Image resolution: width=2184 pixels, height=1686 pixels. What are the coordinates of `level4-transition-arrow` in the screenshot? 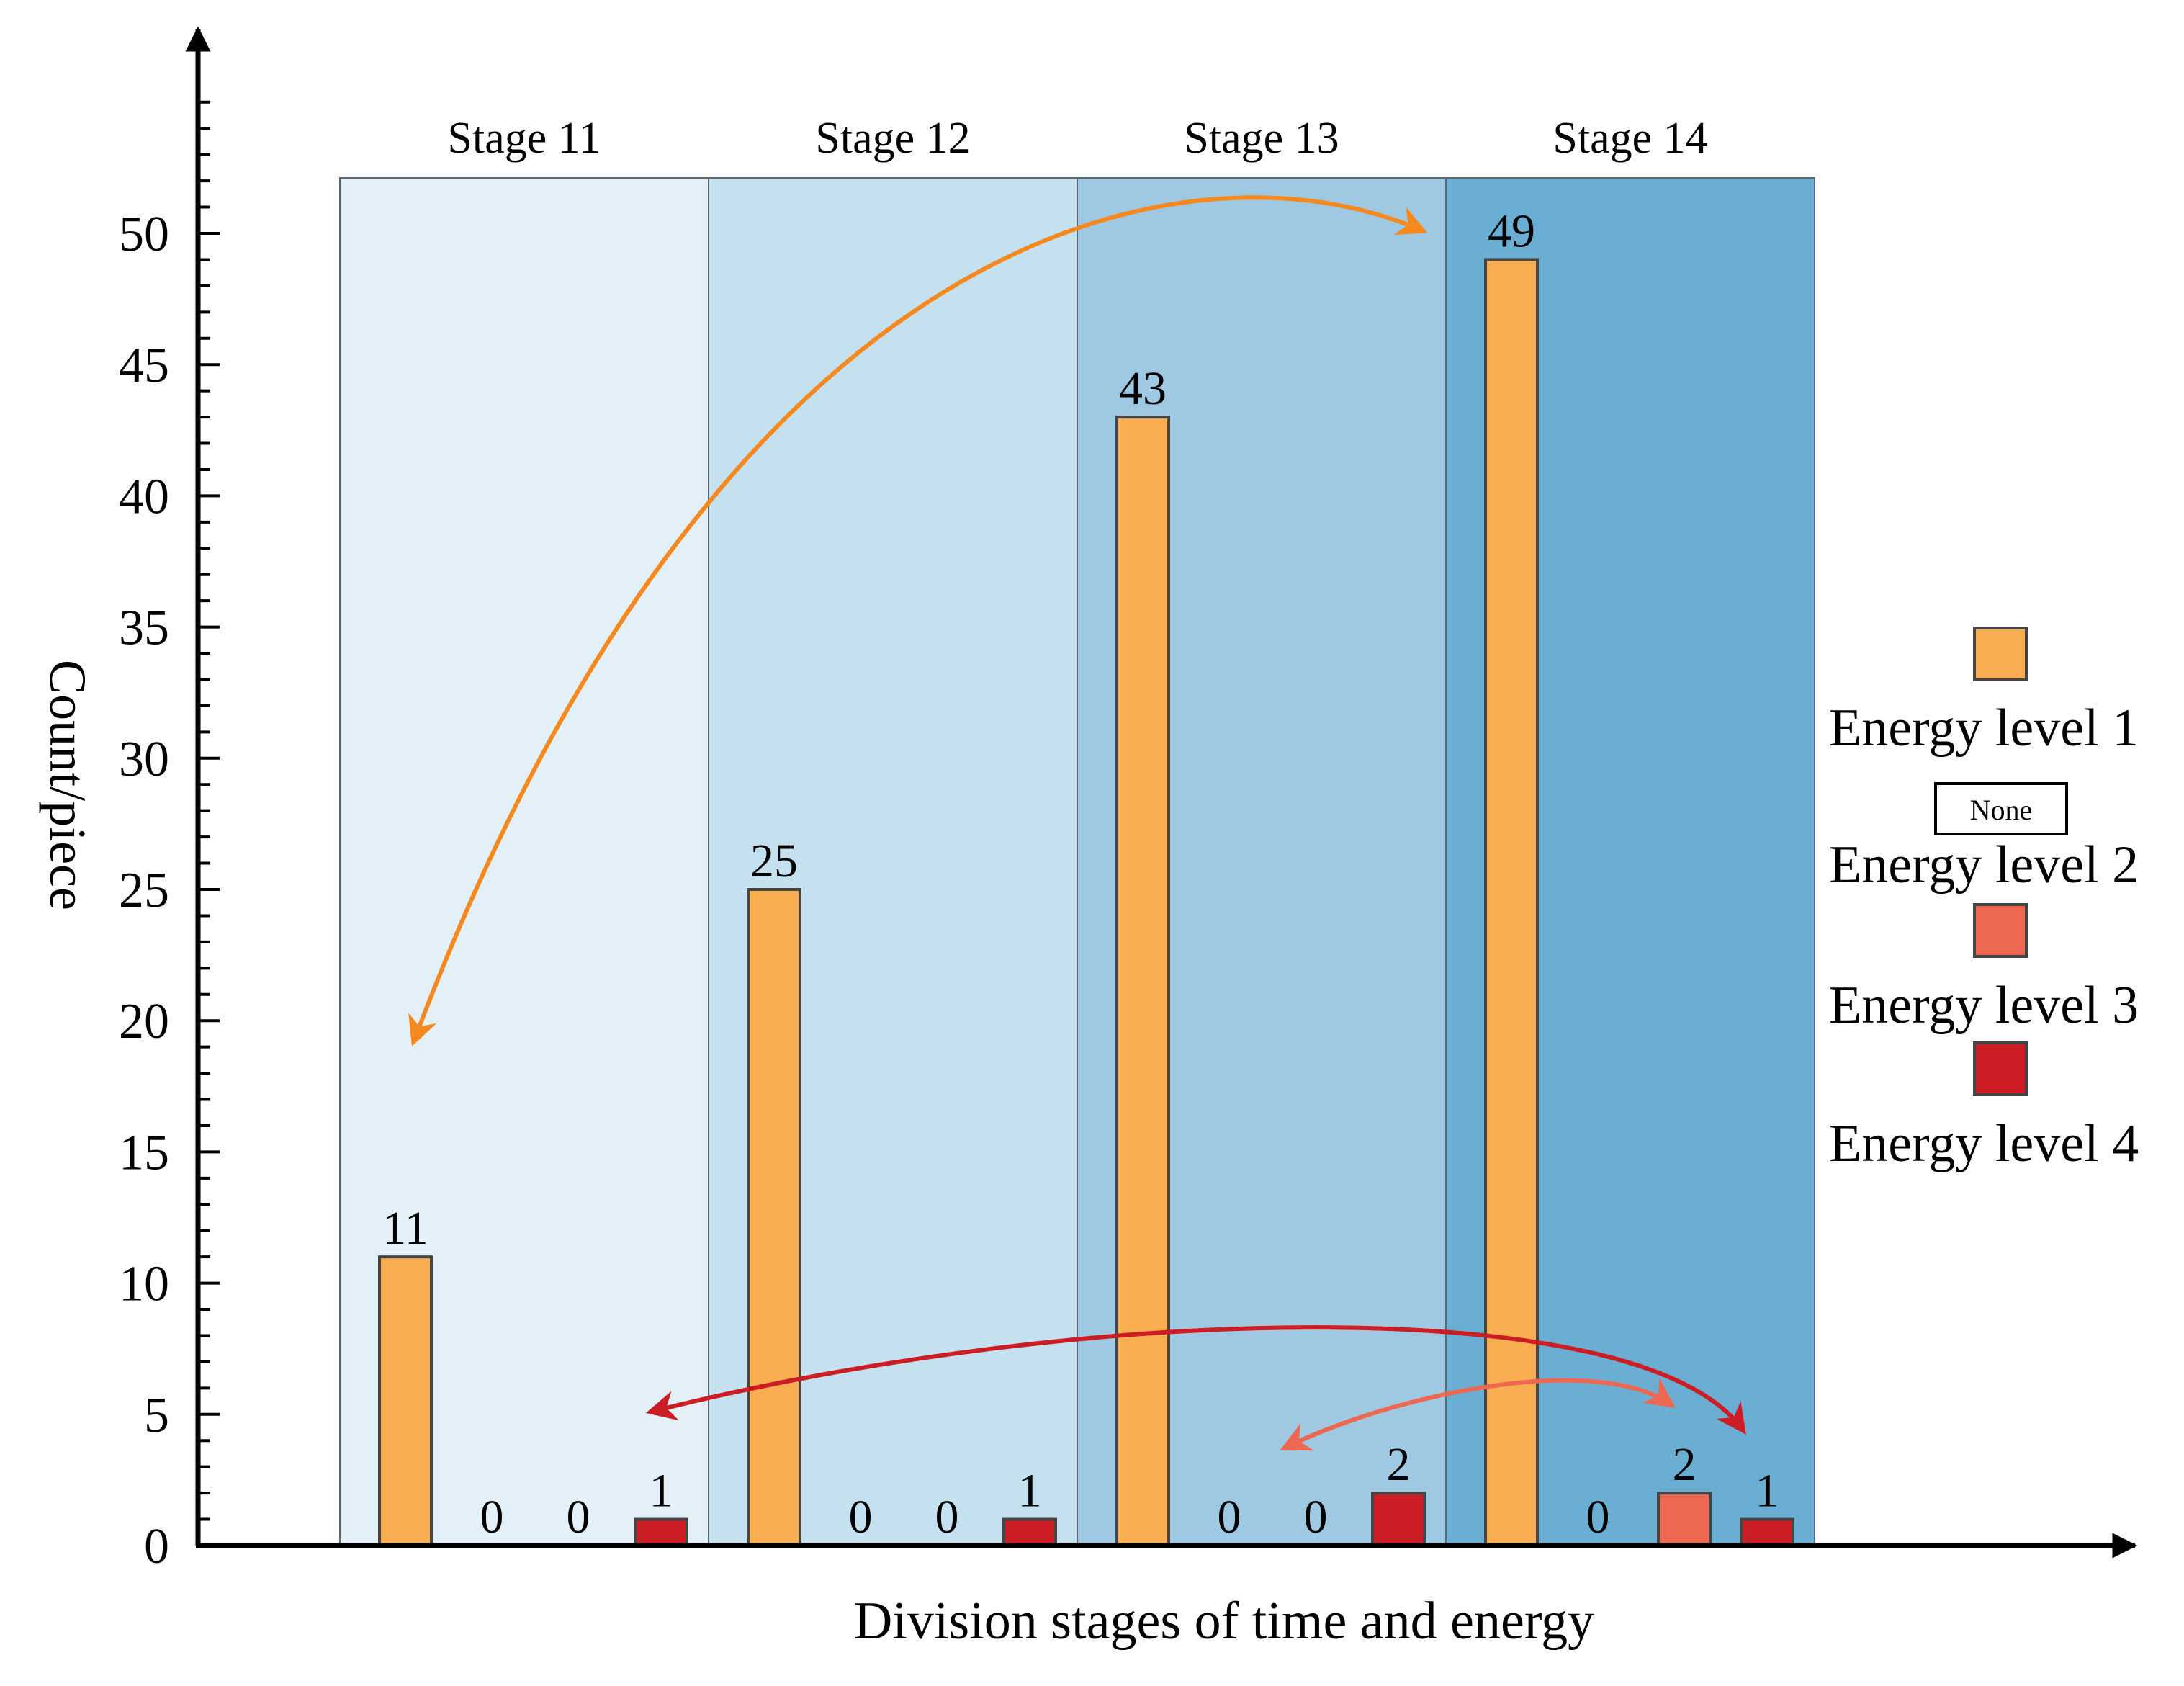 It's located at (1195, 1380).